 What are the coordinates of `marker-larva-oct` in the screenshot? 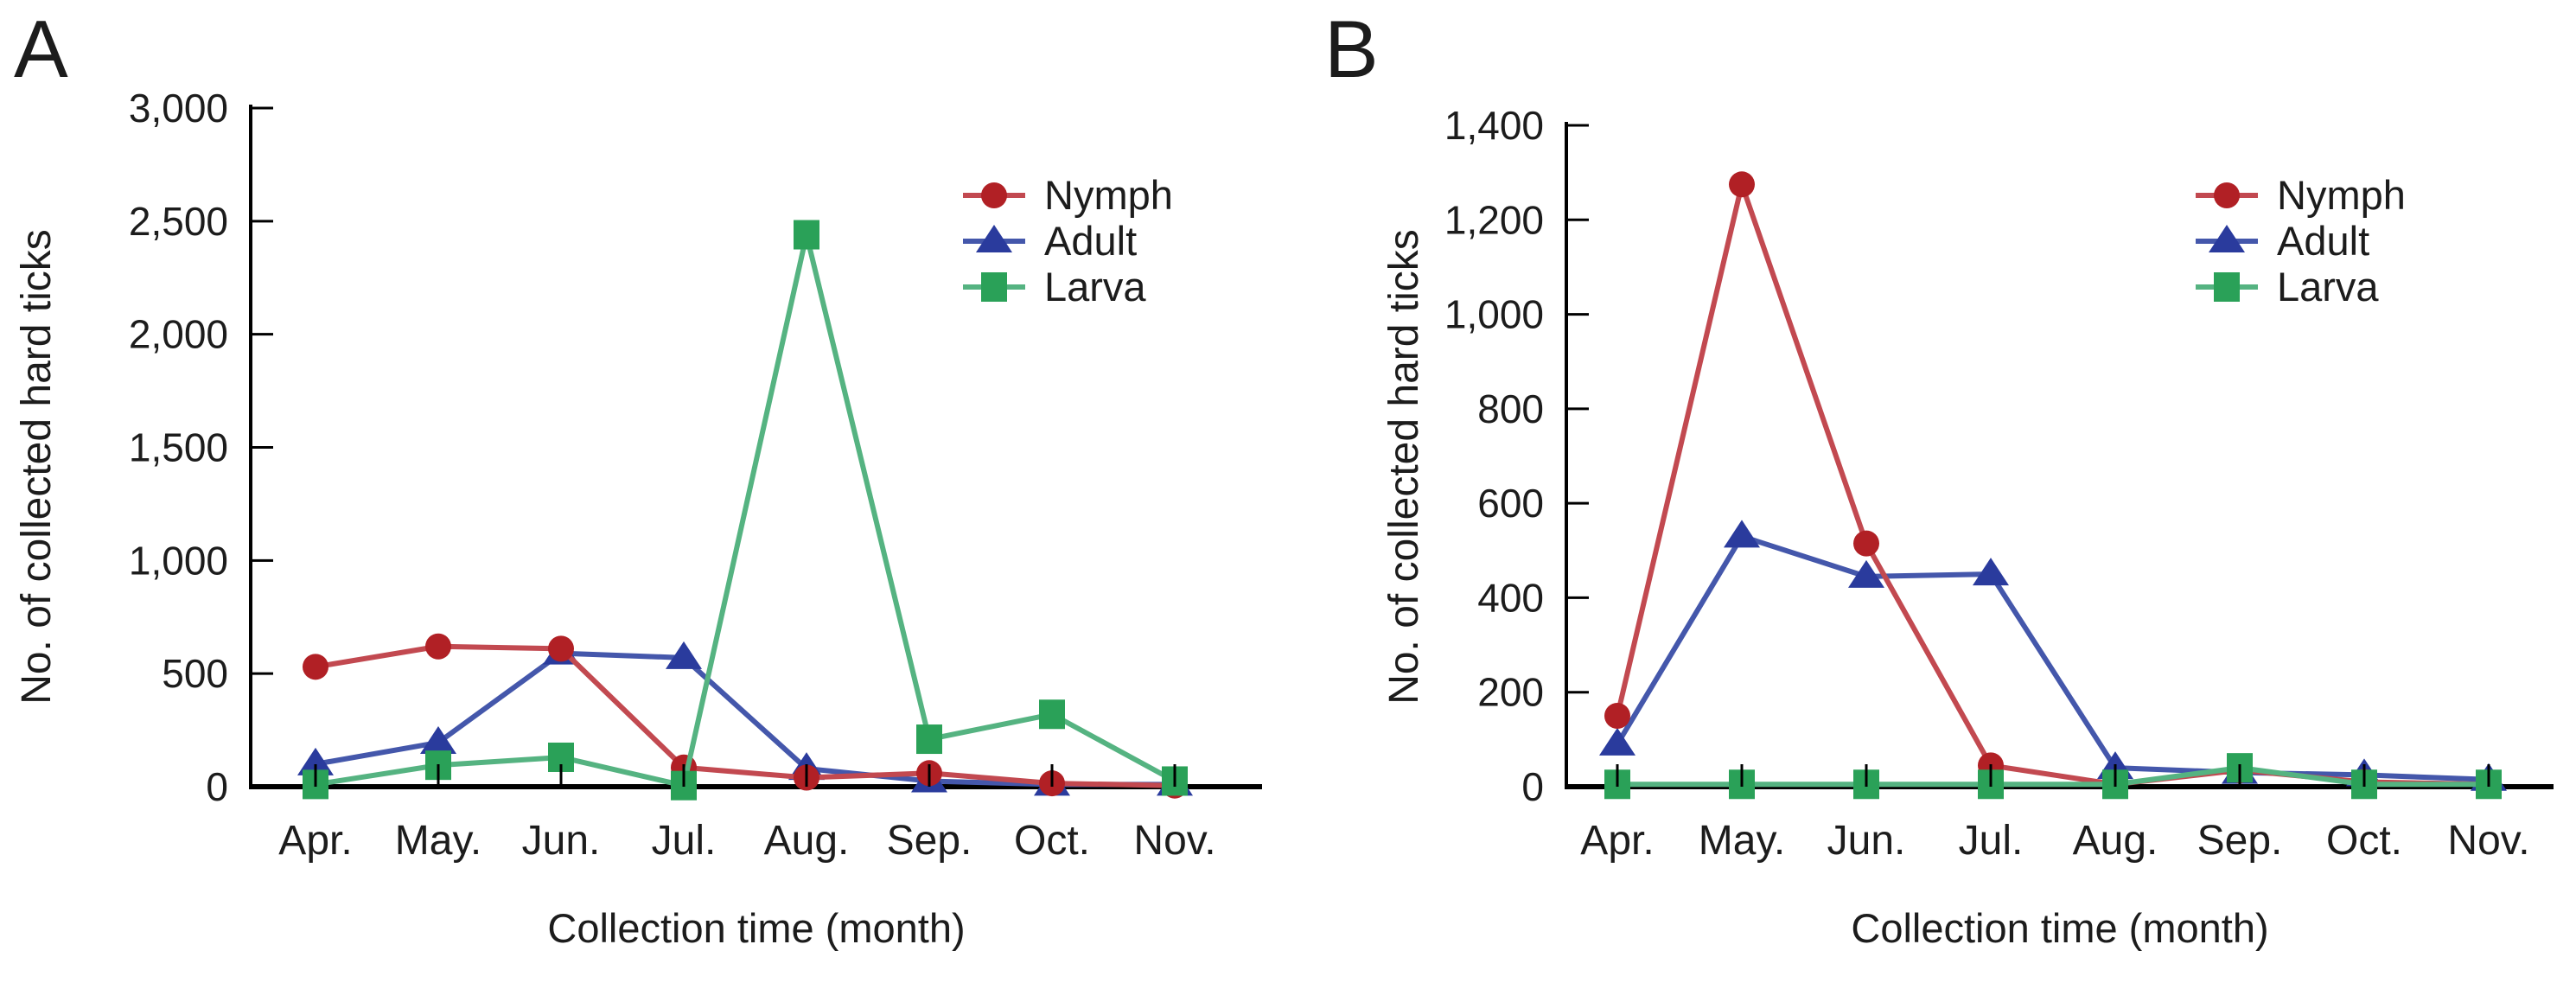 It's located at (1052, 714).